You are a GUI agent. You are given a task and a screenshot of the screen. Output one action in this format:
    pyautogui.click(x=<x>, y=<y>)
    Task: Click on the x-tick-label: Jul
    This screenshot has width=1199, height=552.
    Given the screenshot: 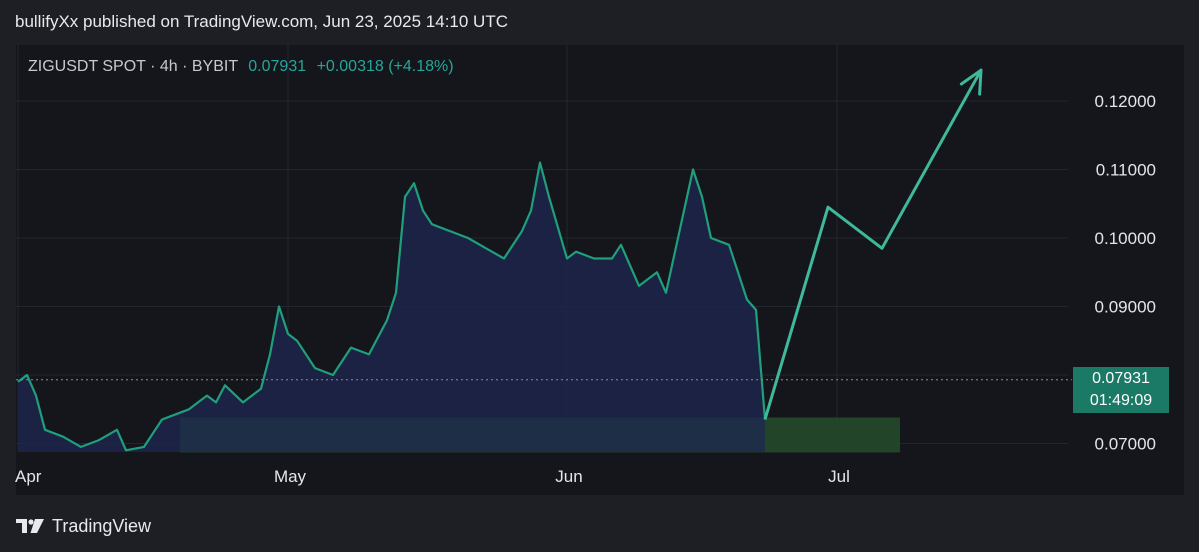 What is the action you would take?
    pyautogui.click(x=839, y=476)
    